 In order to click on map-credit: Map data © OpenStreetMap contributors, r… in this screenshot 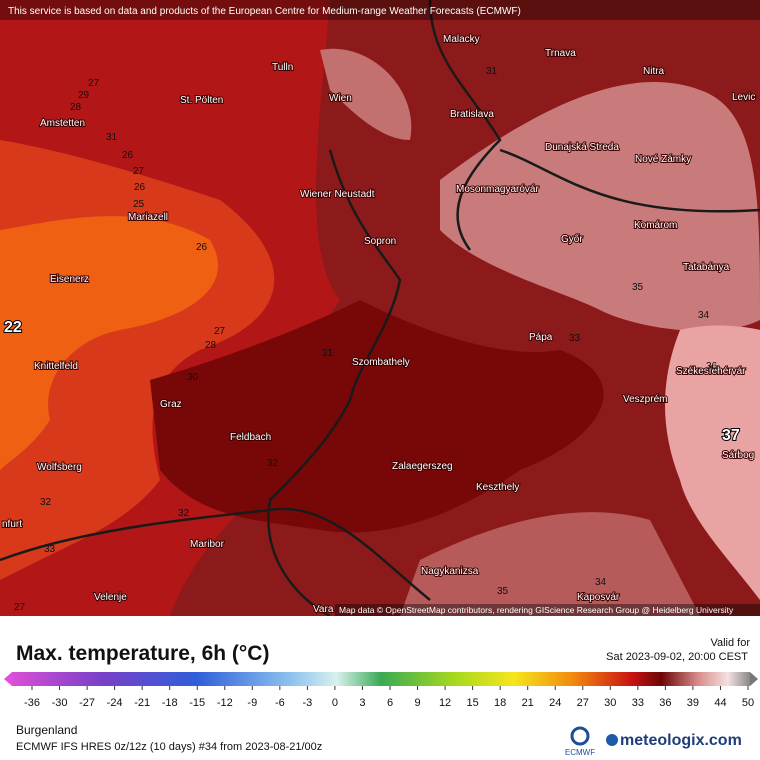, I will do `click(536, 610)`.